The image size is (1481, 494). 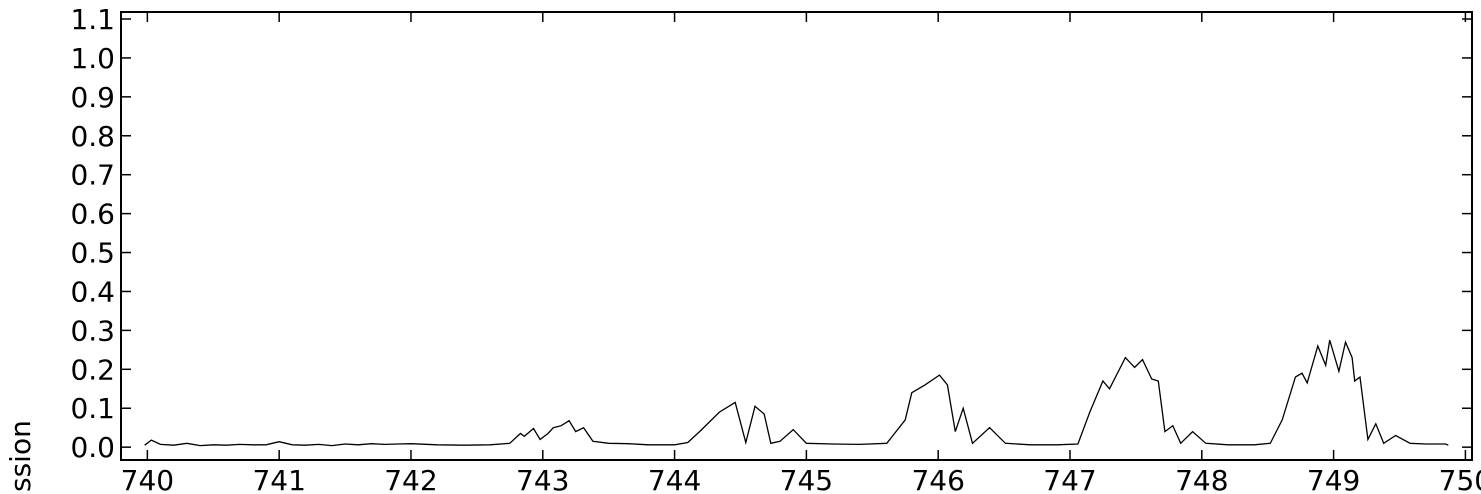 I want to click on y-tick-label: 0.7, so click(x=92, y=175).